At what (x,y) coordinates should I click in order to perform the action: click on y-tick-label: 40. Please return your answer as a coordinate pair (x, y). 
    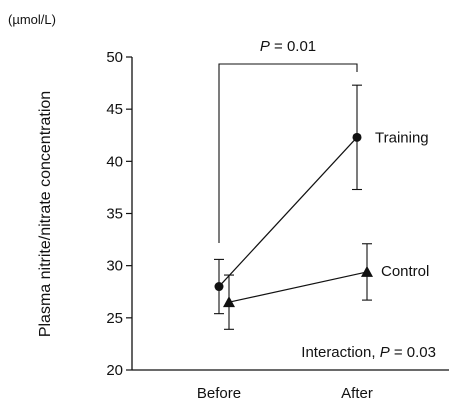
    Looking at the image, I should click on (114, 161).